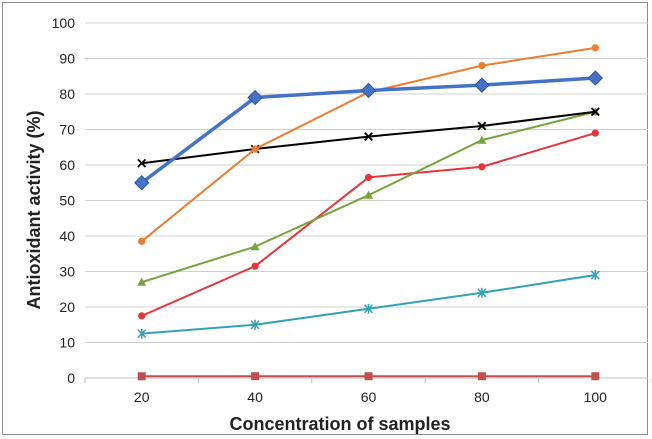 Image resolution: width=652 pixels, height=439 pixels. What do you see at coordinates (67, 130) in the screenshot?
I see `y-tick-label: 70` at bounding box center [67, 130].